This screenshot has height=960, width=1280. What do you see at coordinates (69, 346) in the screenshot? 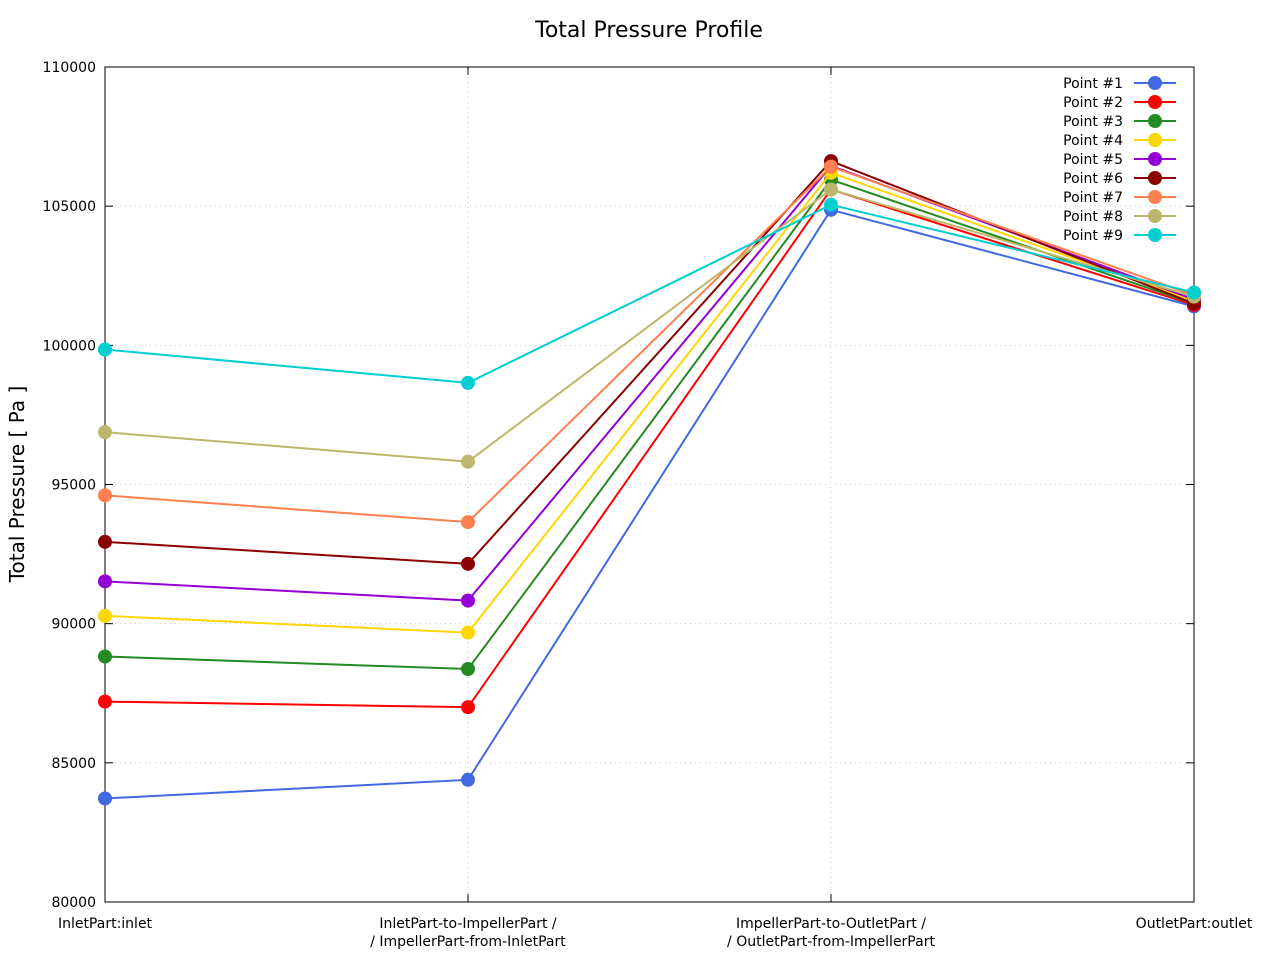
I see `y-tick-label: 100000` at bounding box center [69, 346].